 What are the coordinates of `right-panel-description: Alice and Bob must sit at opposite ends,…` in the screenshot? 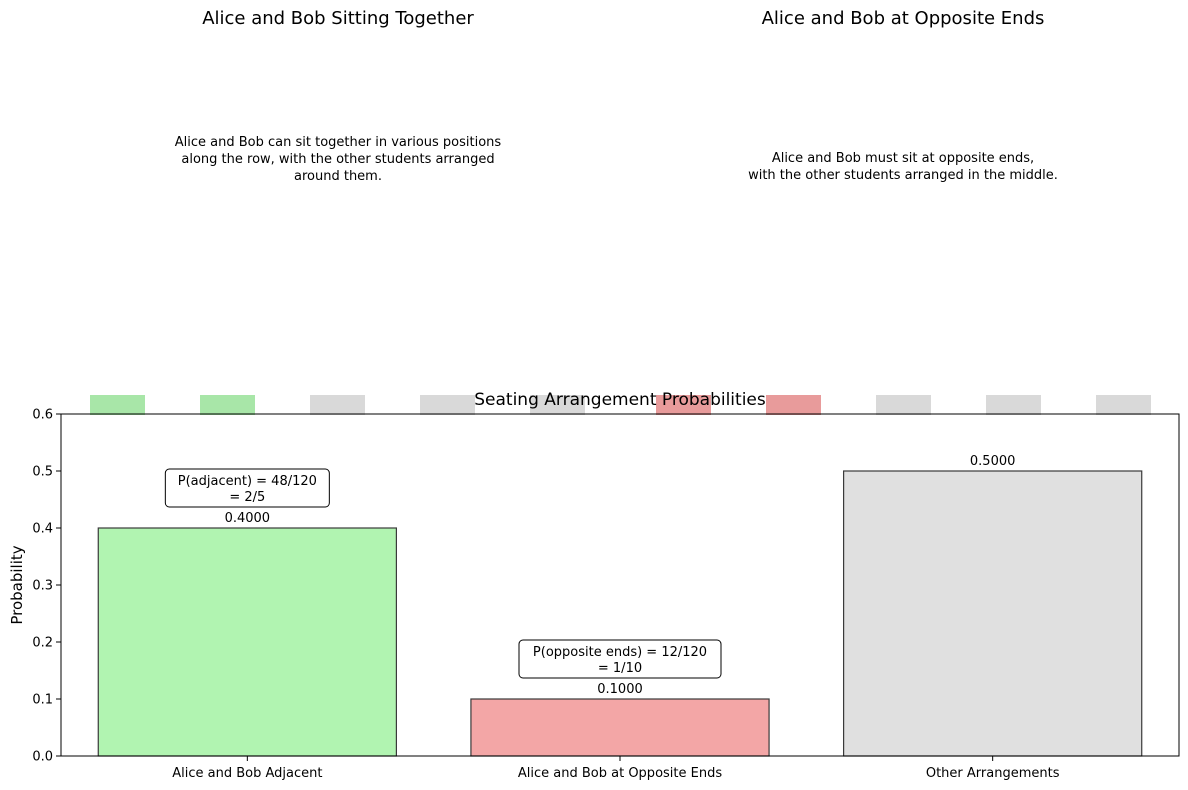 It's located at (903, 167).